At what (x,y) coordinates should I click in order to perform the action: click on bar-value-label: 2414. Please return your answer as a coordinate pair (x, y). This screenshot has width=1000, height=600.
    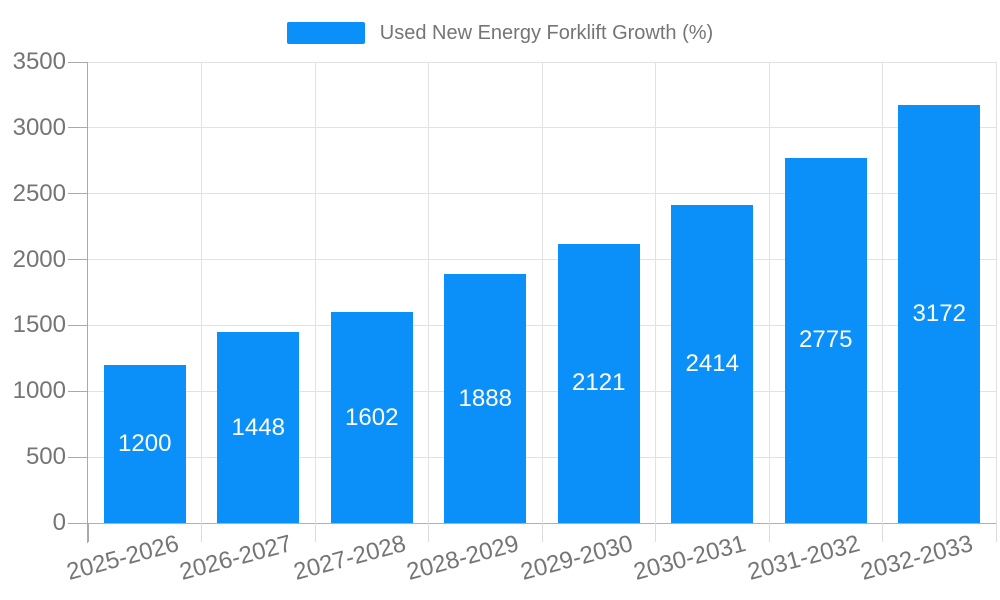
    Looking at the image, I should click on (712, 364).